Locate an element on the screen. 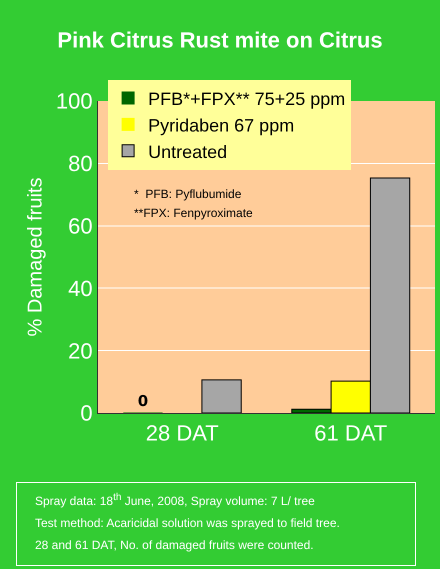 Image resolution: width=440 pixels, height=569 pixels. y-tick-label: 60 is located at coordinates (80, 226).